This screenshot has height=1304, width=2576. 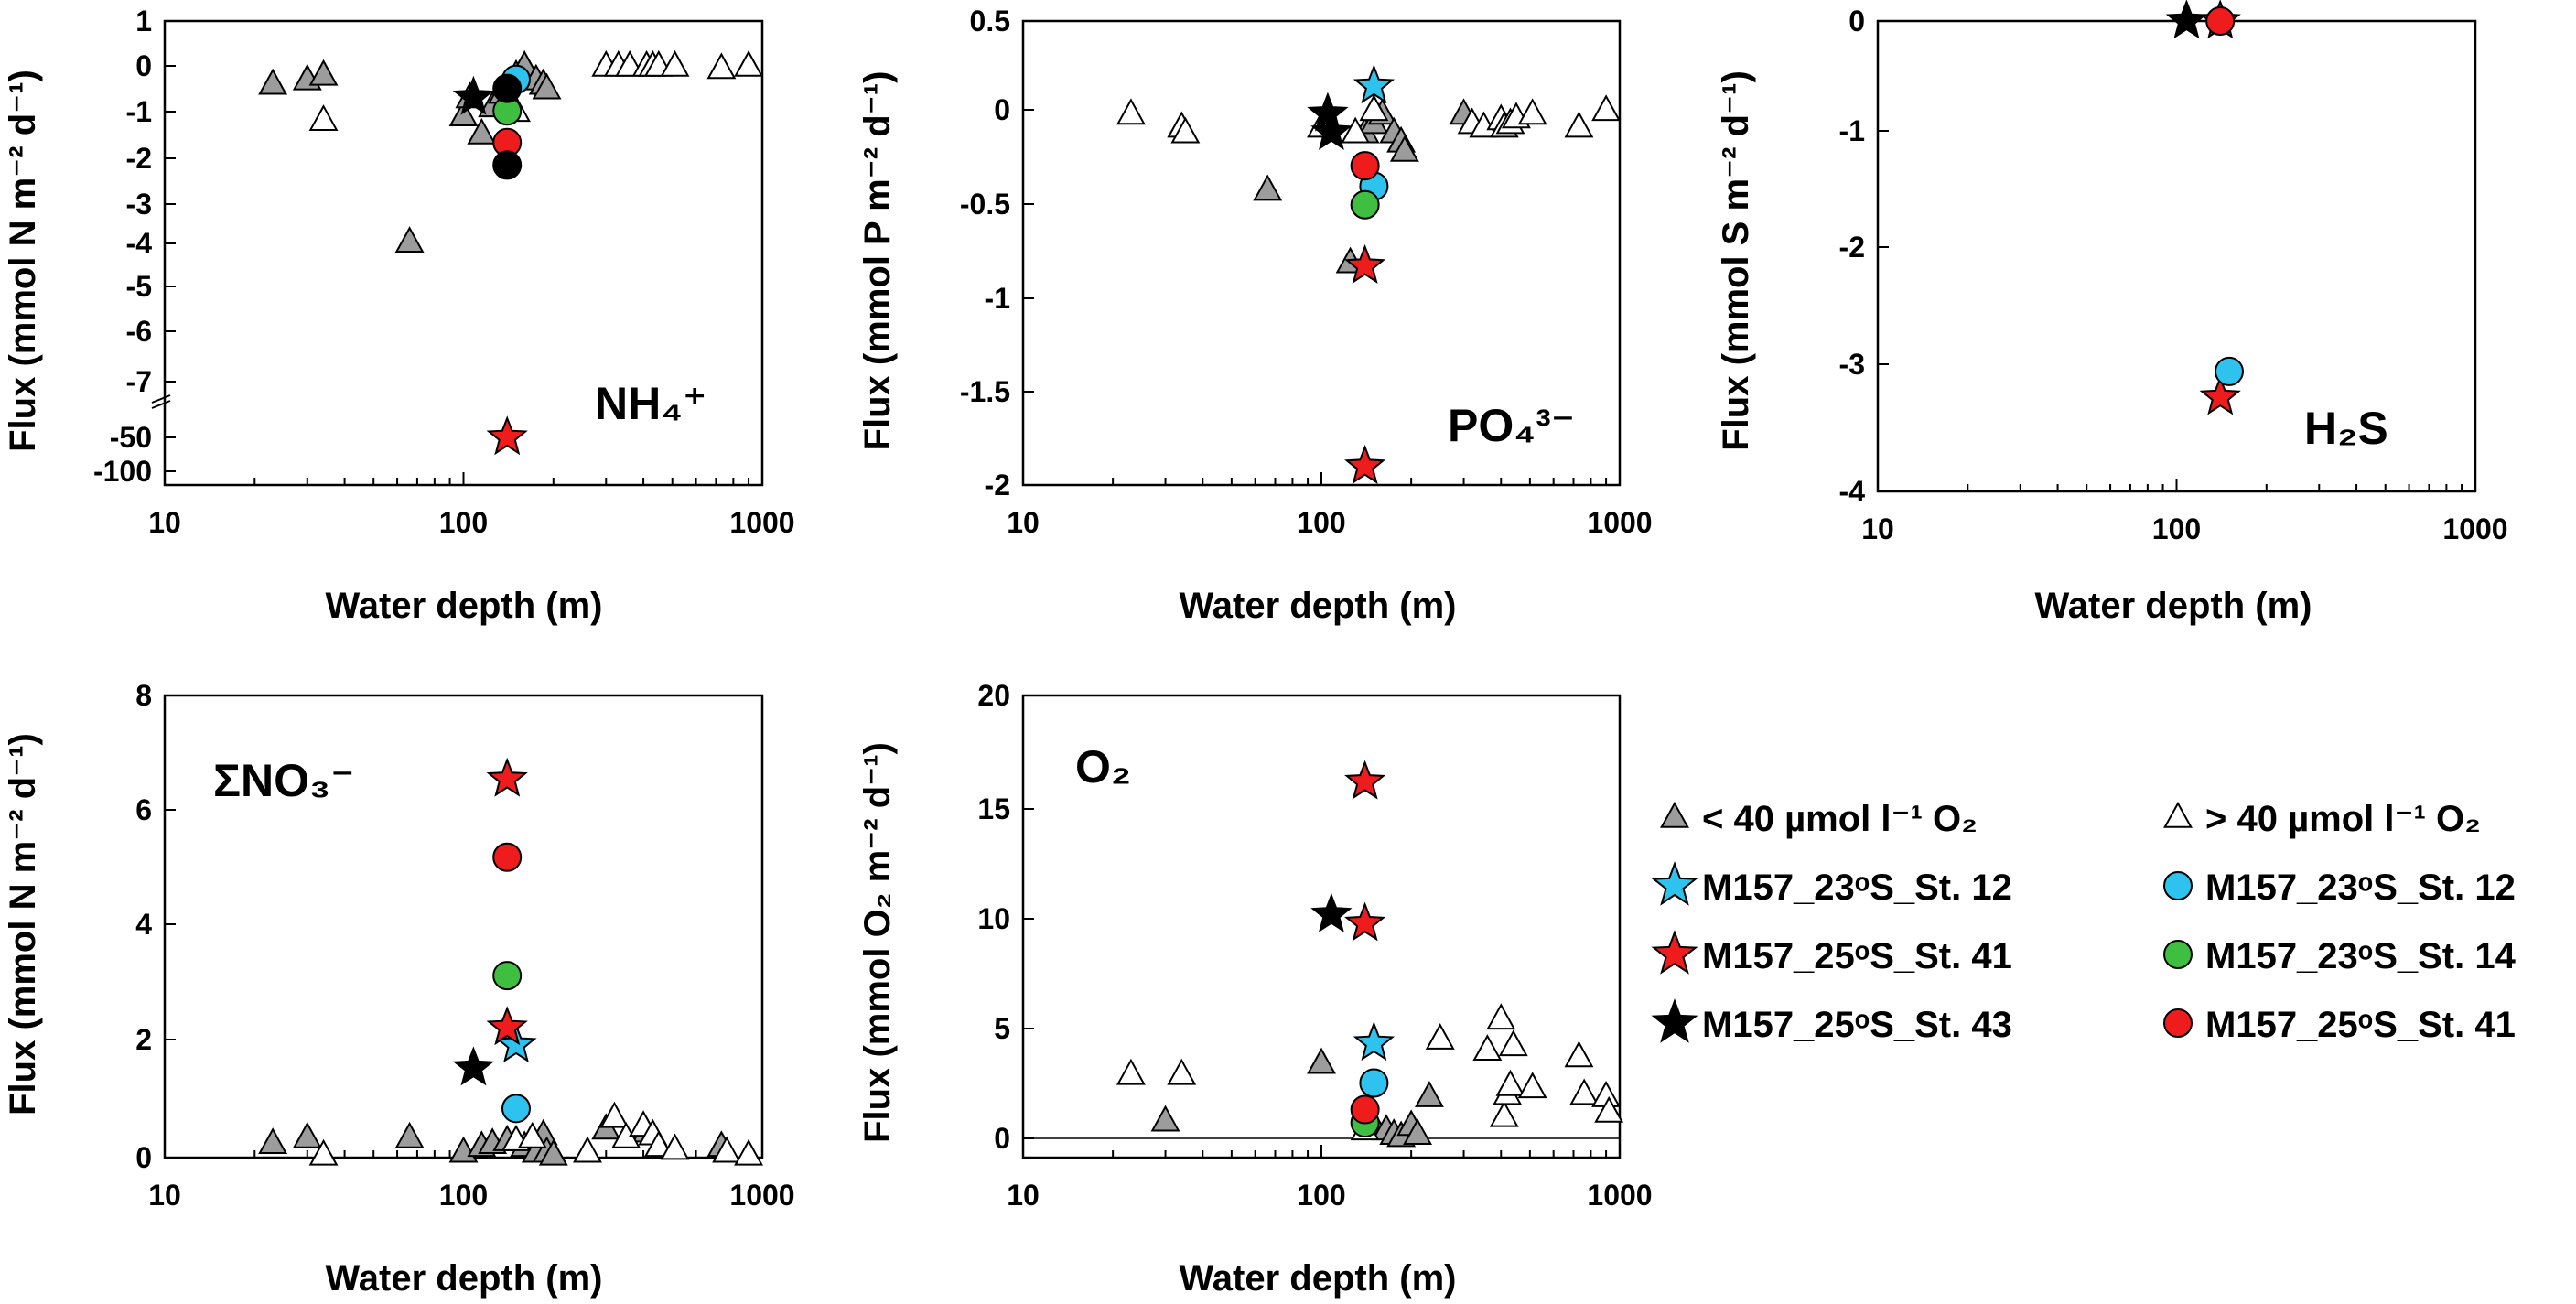 What do you see at coordinates (1511, 425) in the screenshot?
I see `species-label-po4: PO₄³⁻` at bounding box center [1511, 425].